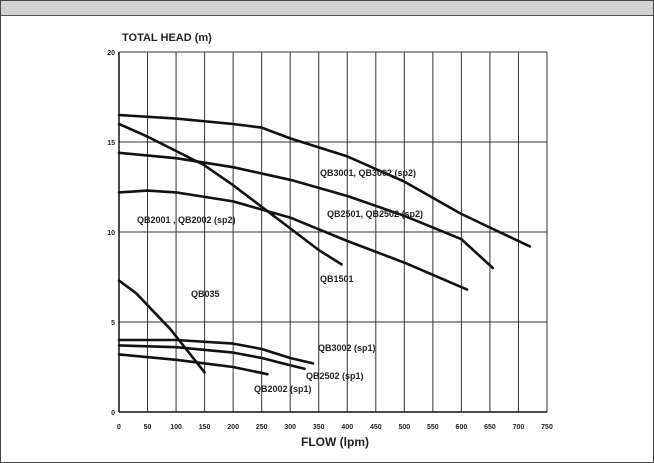 This screenshot has width=654, height=463. I want to click on x-axis-title: FLOW (lpm), so click(335, 442).